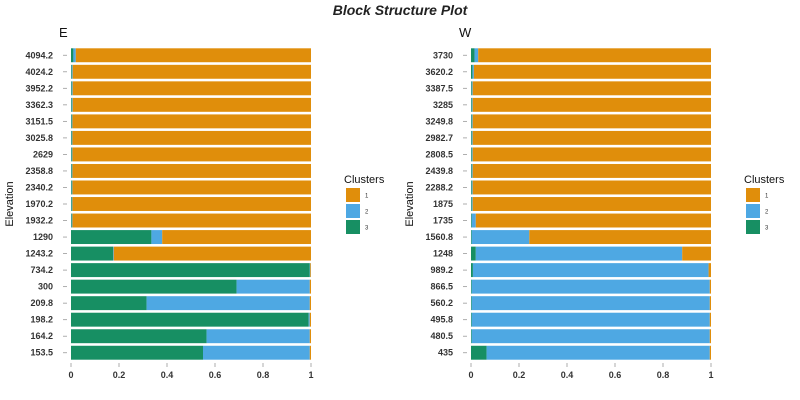  Describe the element at coordinates (367, 229) in the screenshot. I see `panel-e-legend-label-3: 3` at that location.